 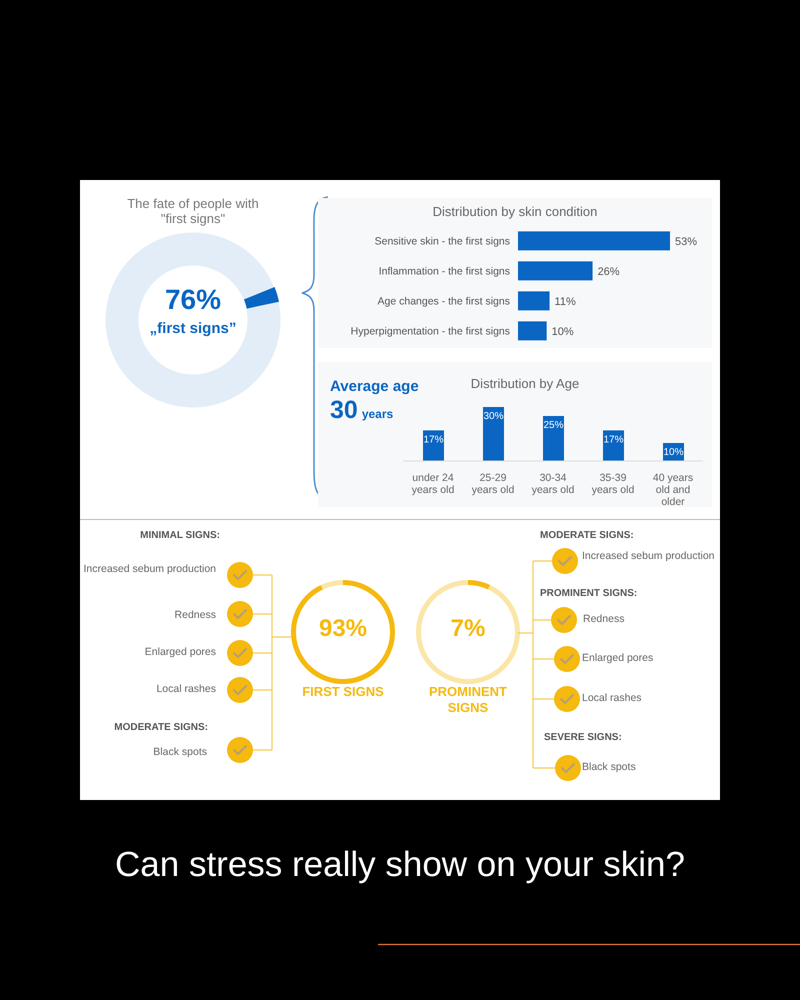 I want to click on data-label: 26%, so click(x=609, y=272).